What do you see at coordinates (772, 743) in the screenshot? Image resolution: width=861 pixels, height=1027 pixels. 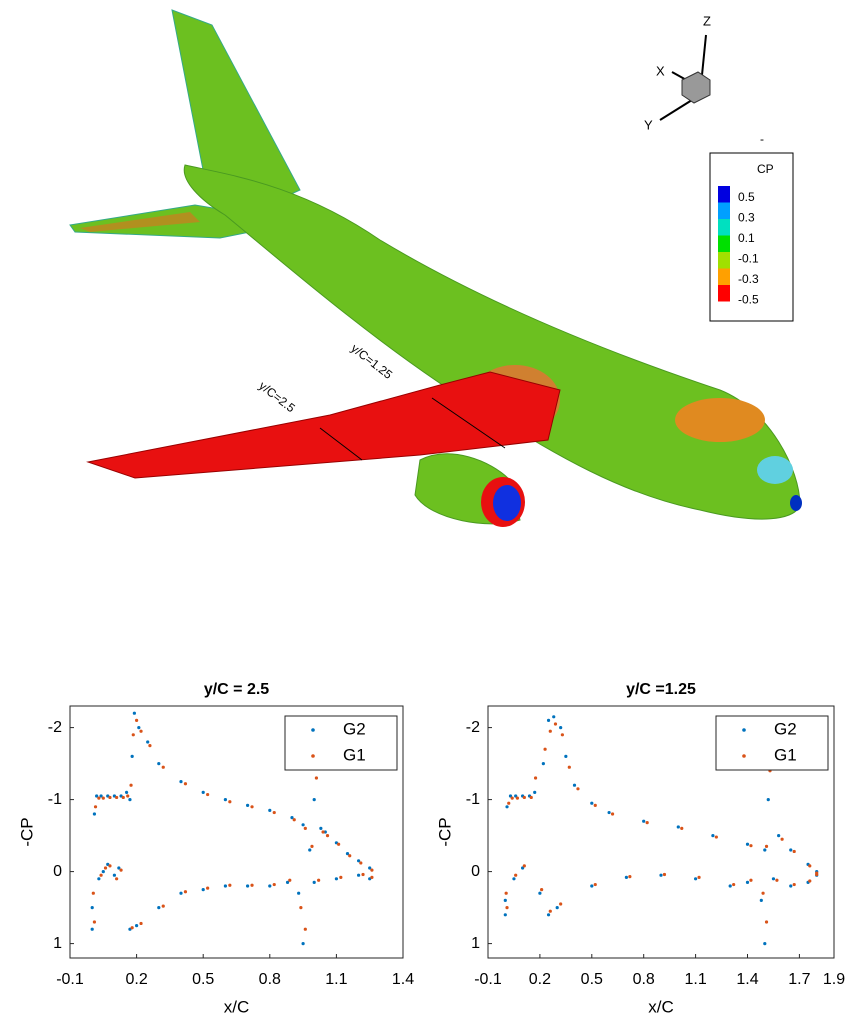 I see `legend-box` at bounding box center [772, 743].